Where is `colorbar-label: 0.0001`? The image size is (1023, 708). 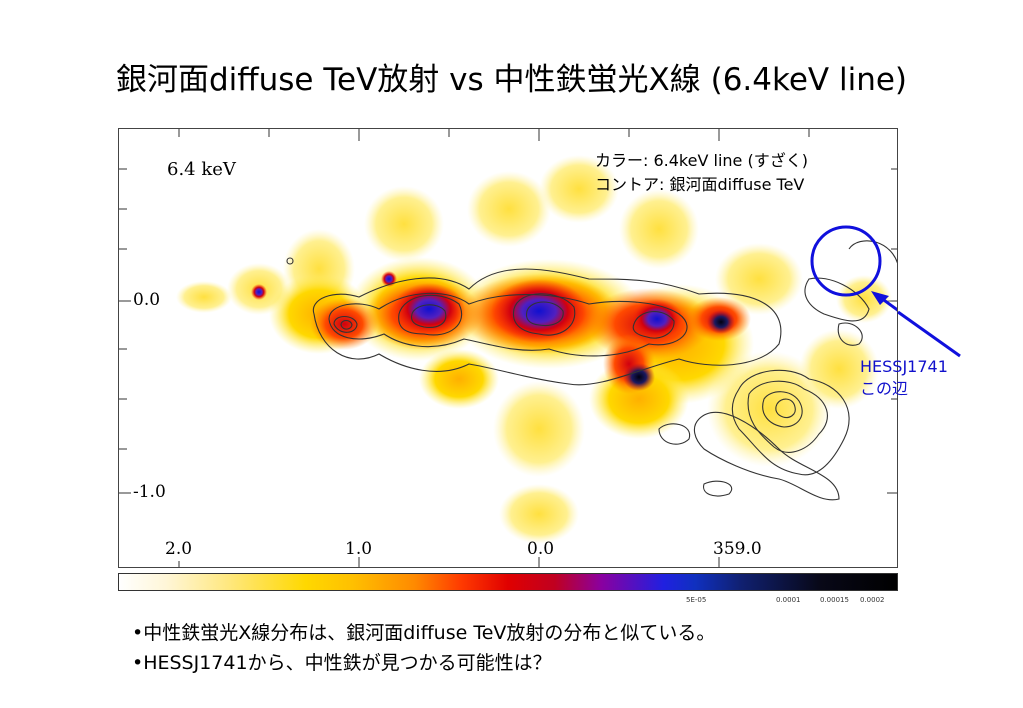 colorbar-label: 0.0001 is located at coordinates (788, 600).